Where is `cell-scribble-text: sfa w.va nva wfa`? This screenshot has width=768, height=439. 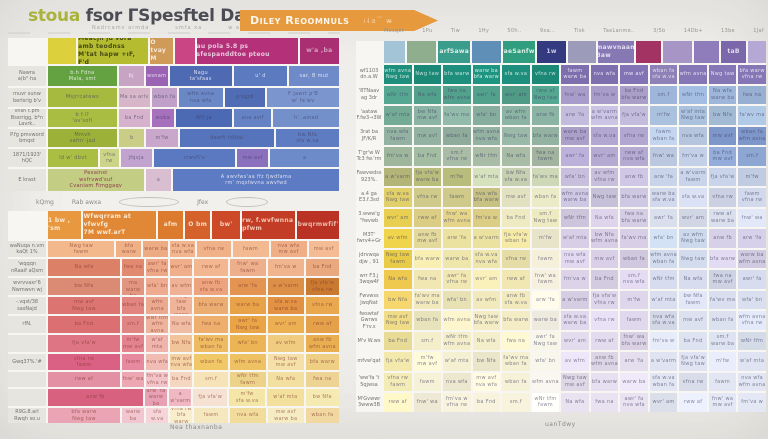
cell-scribble-text: sfa w.va nva wfa is located at coordinates (183, 249).